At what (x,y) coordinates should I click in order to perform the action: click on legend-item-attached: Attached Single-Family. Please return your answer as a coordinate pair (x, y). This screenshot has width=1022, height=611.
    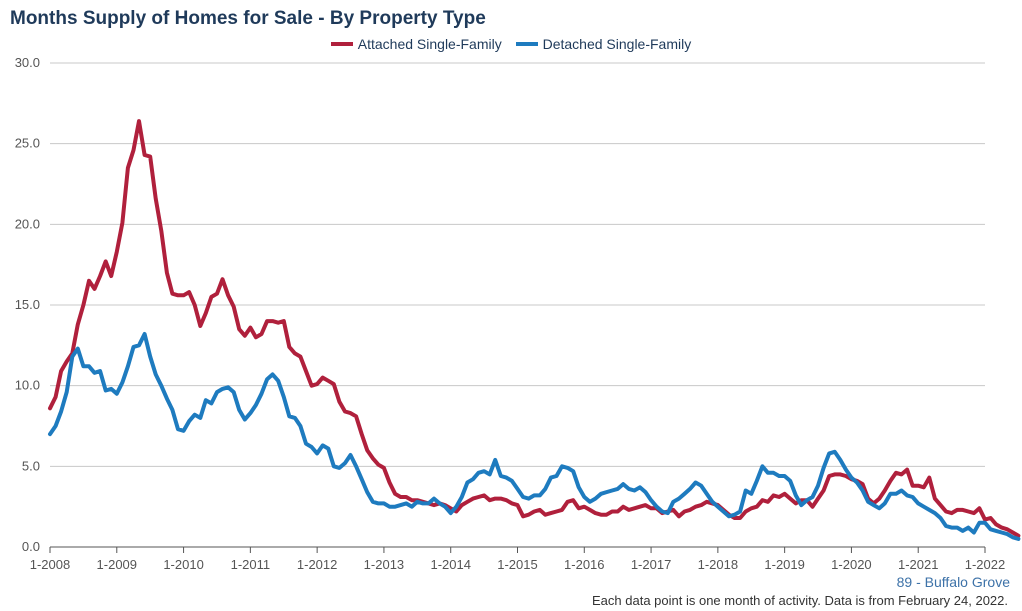
    Looking at the image, I should click on (416, 44).